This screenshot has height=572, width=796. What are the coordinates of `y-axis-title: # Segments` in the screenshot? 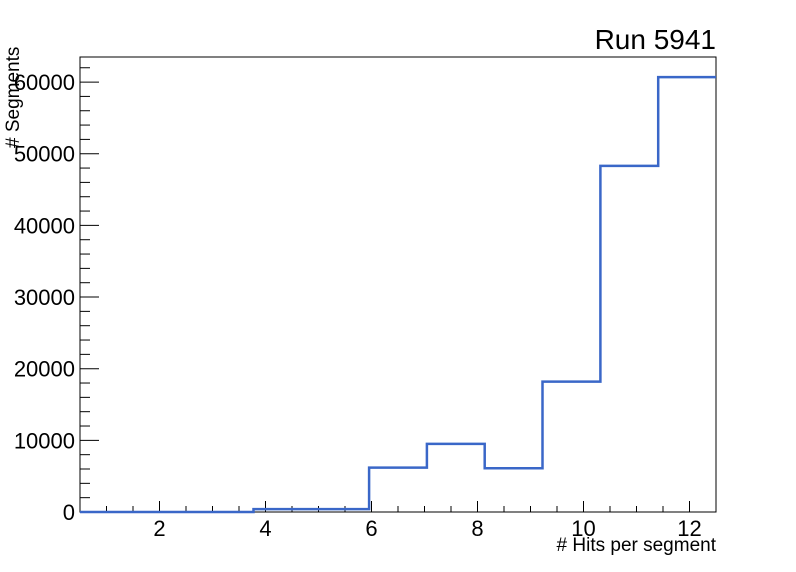 It's located at (13, 97).